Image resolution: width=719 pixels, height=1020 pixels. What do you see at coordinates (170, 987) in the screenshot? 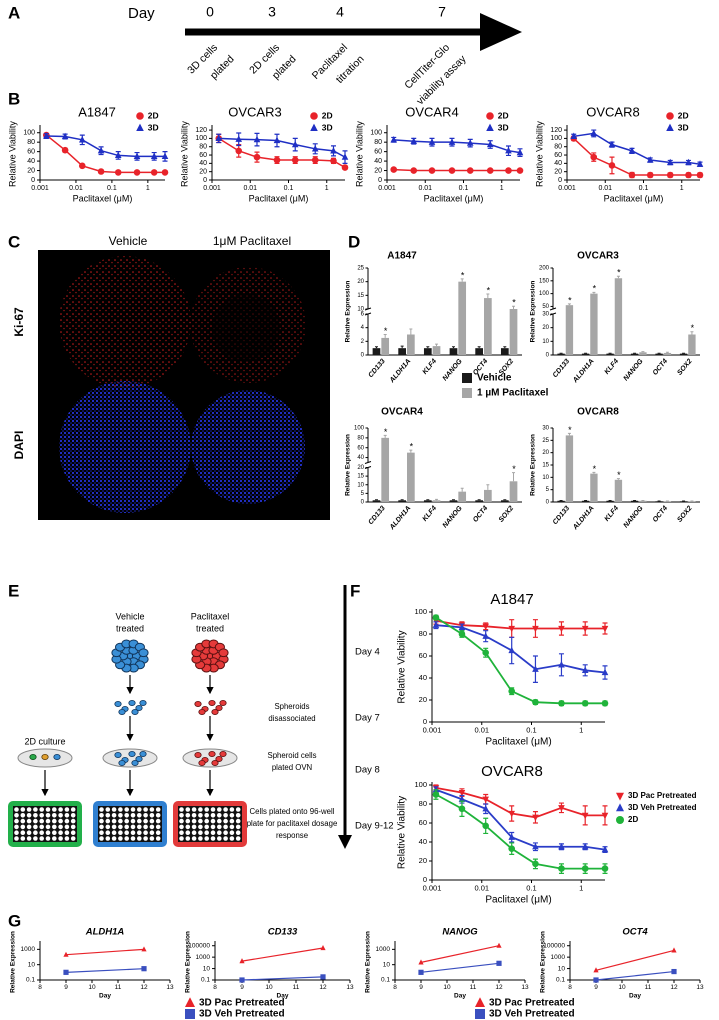
I see `x-tick-label: 13` at bounding box center [170, 987].